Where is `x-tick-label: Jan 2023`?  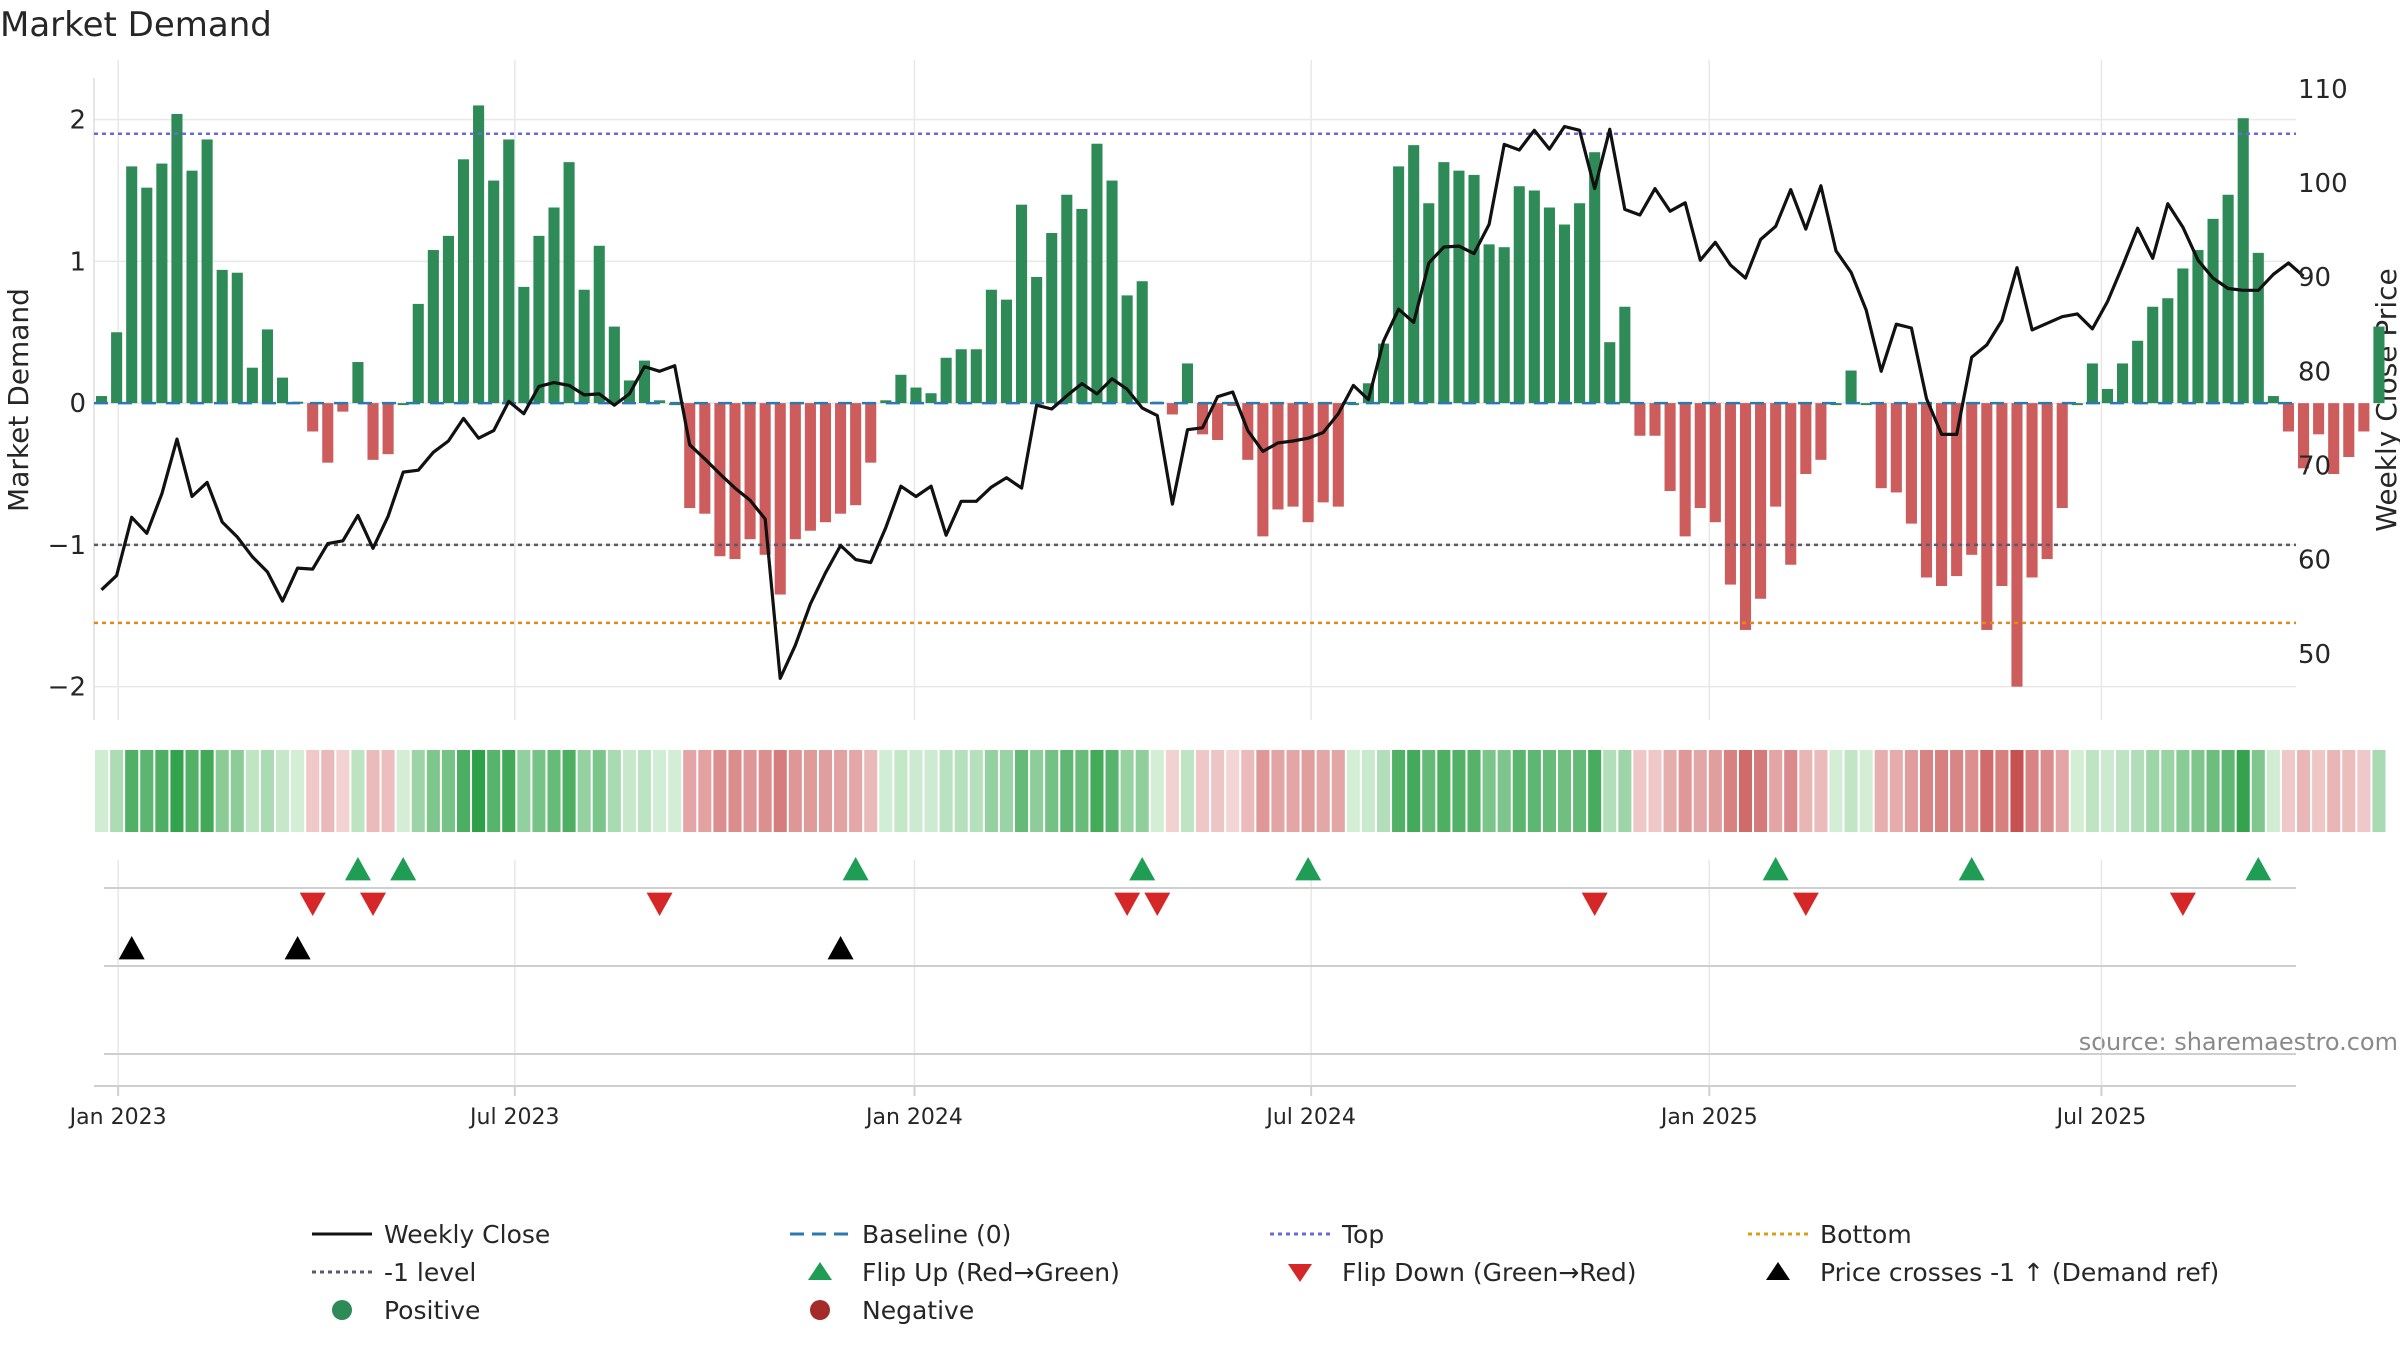
x-tick-label: Jan 2023 is located at coordinates (117, 1117).